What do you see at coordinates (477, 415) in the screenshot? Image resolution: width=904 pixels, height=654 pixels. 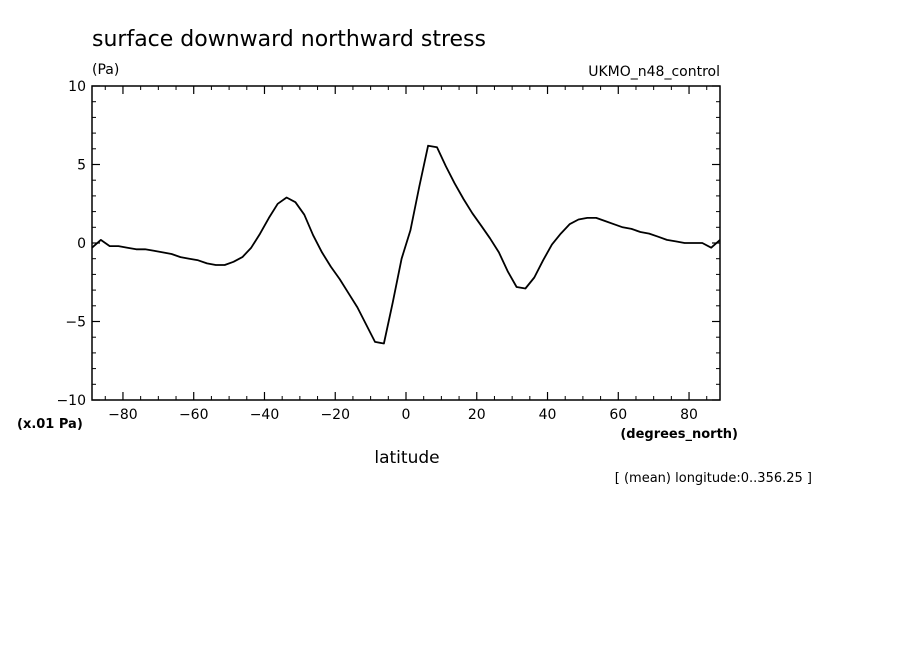 I see `x-tick-label: 20` at bounding box center [477, 415].